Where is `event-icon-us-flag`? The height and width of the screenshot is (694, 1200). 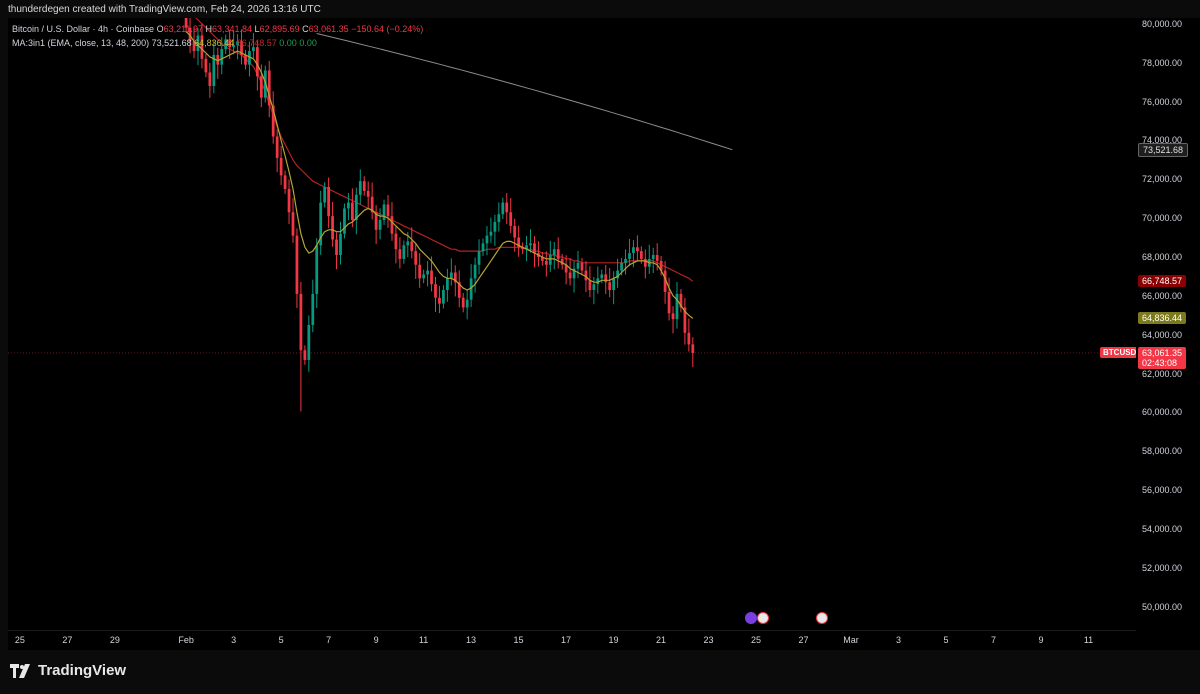
event-icon-us-flag is located at coordinates (763, 618).